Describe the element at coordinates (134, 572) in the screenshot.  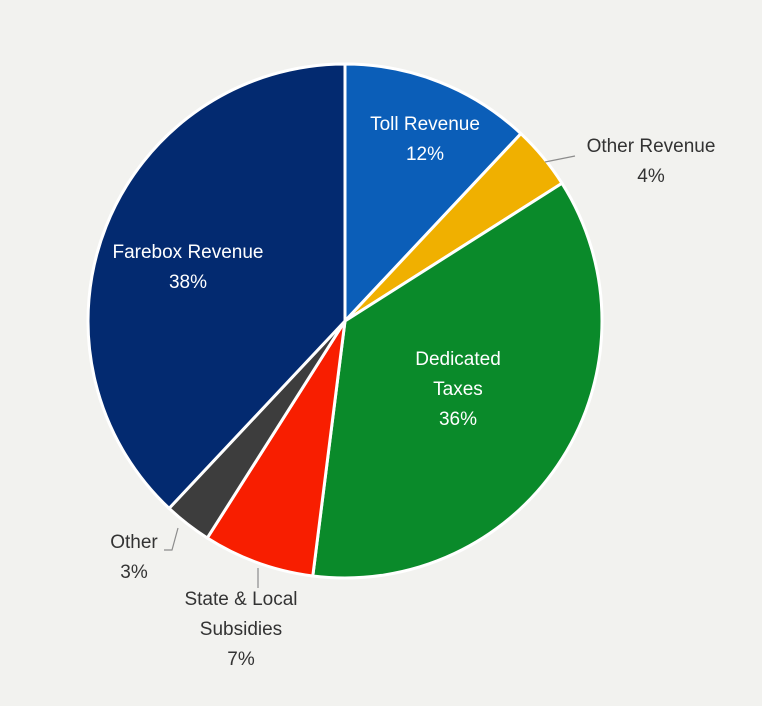
I see `slice-value-other: 3%` at that location.